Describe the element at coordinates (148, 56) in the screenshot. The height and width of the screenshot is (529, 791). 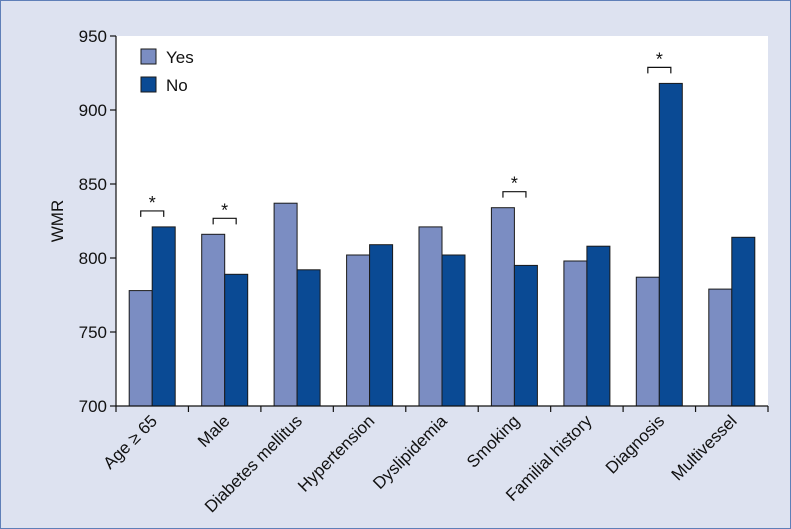
I see `legend-swatch-yes` at that location.